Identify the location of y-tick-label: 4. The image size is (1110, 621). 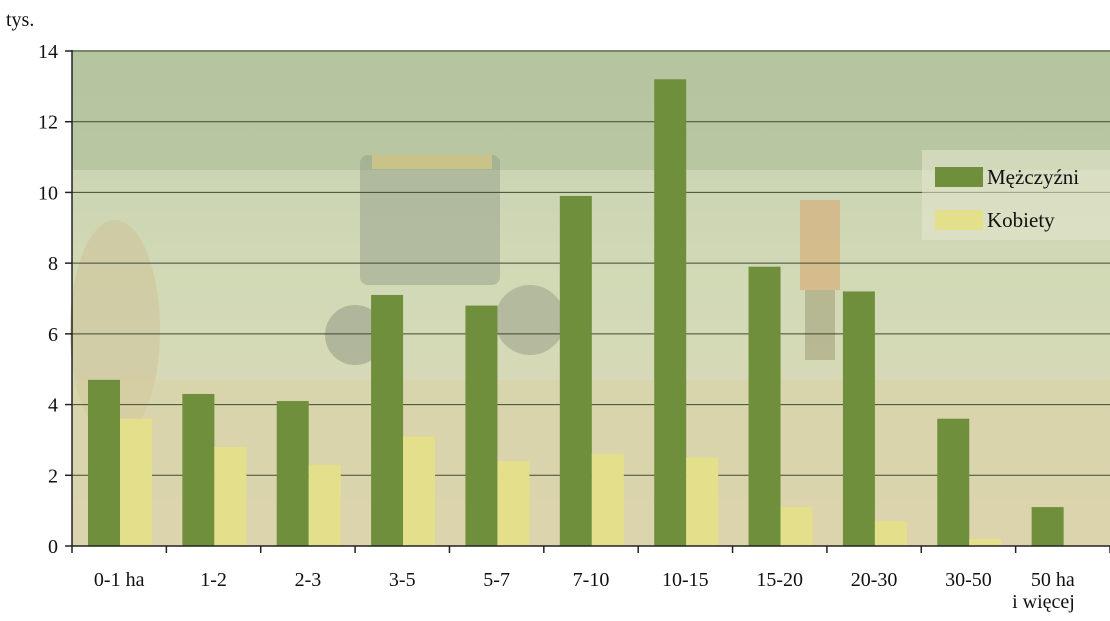
(53, 406).